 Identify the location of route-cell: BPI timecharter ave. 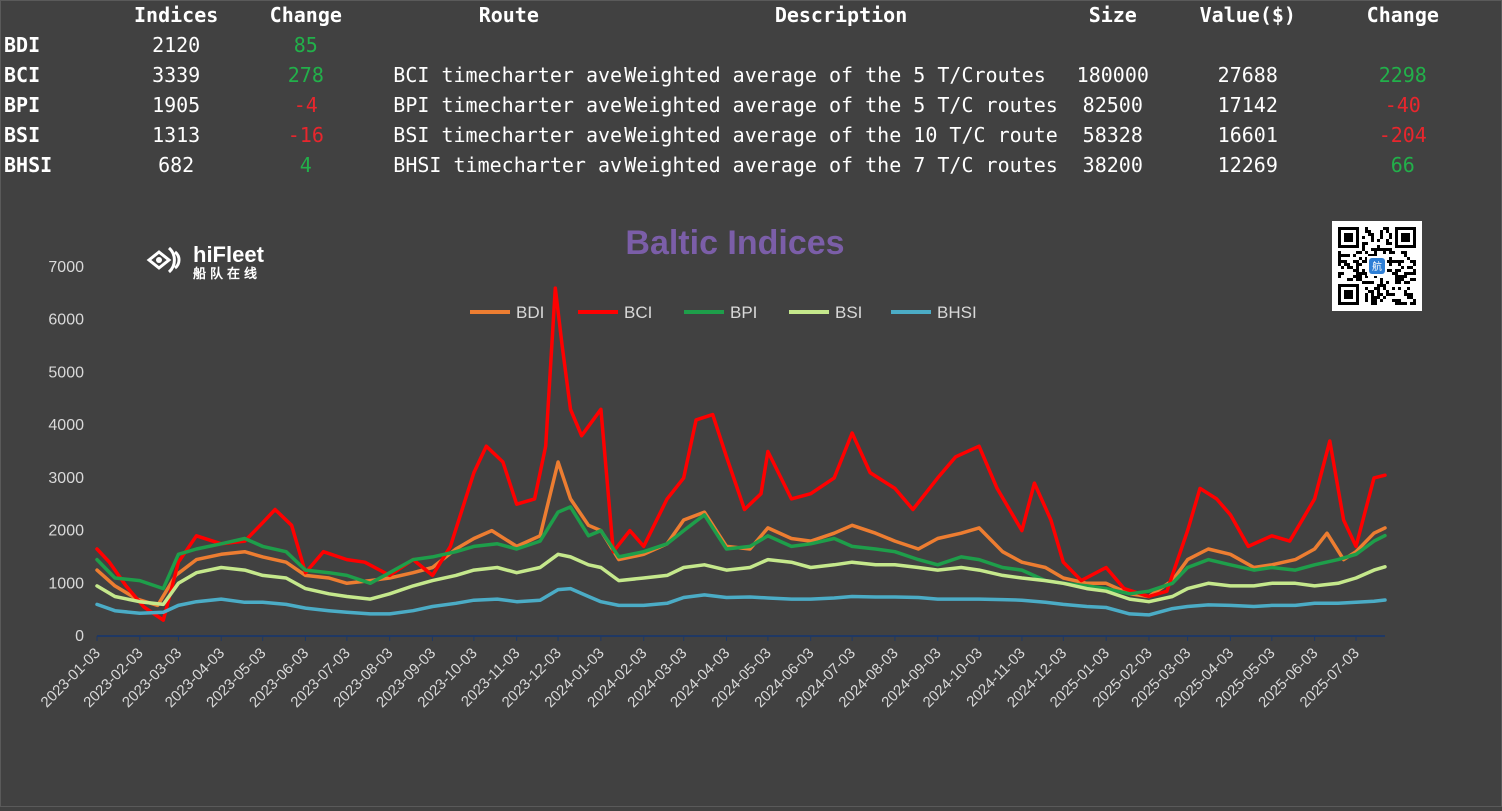
(508, 105).